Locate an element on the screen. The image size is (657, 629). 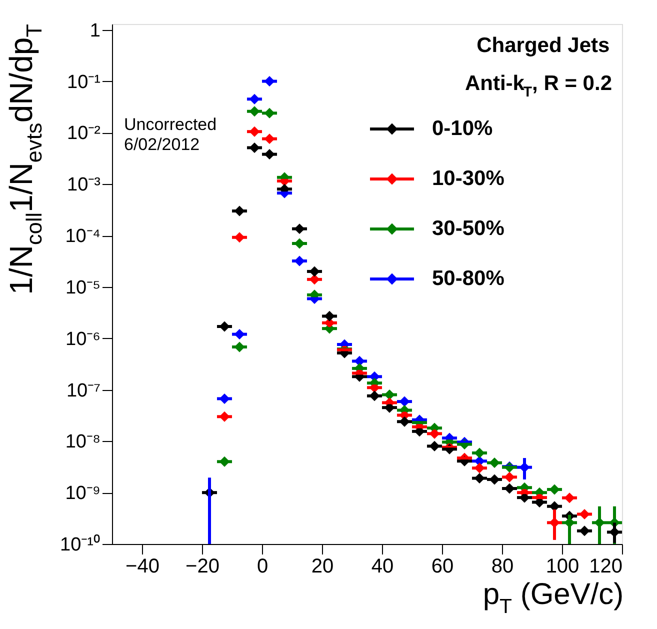
x-tick-label: 40 is located at coordinates (382, 567).